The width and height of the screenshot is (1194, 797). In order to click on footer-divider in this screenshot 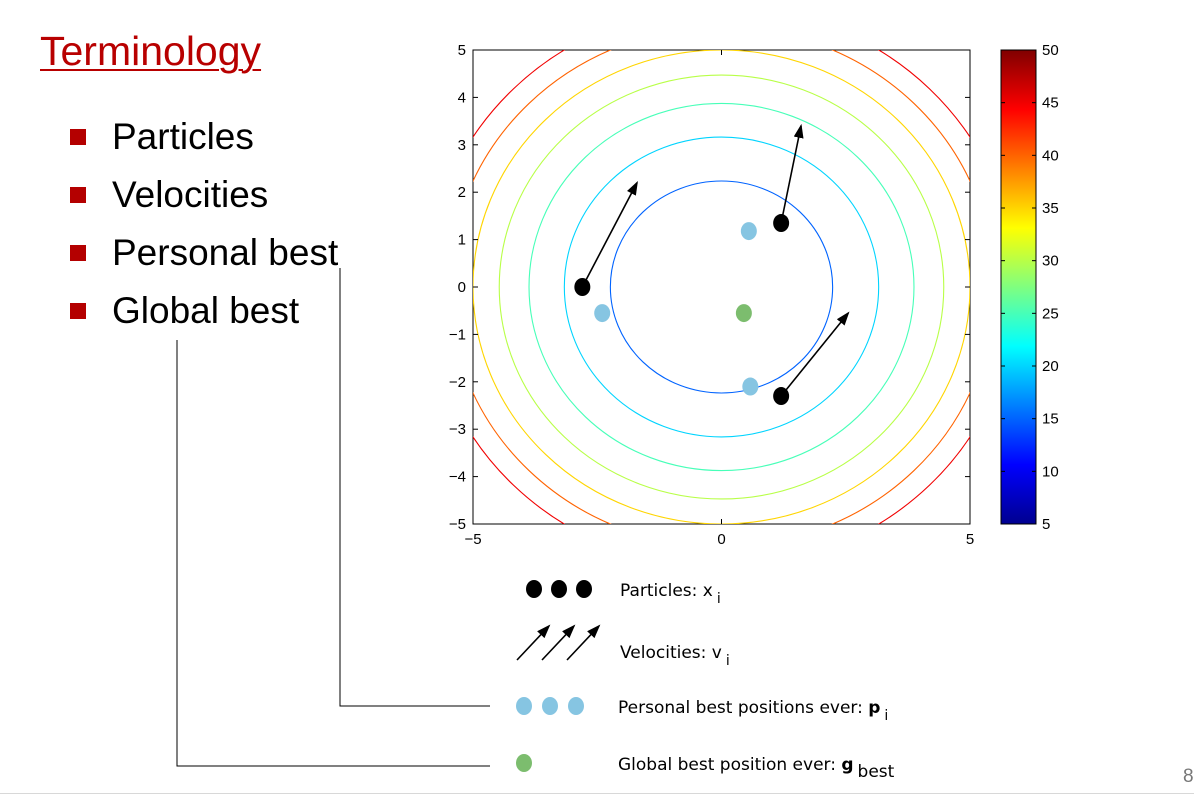, I will do `click(597, 793)`.